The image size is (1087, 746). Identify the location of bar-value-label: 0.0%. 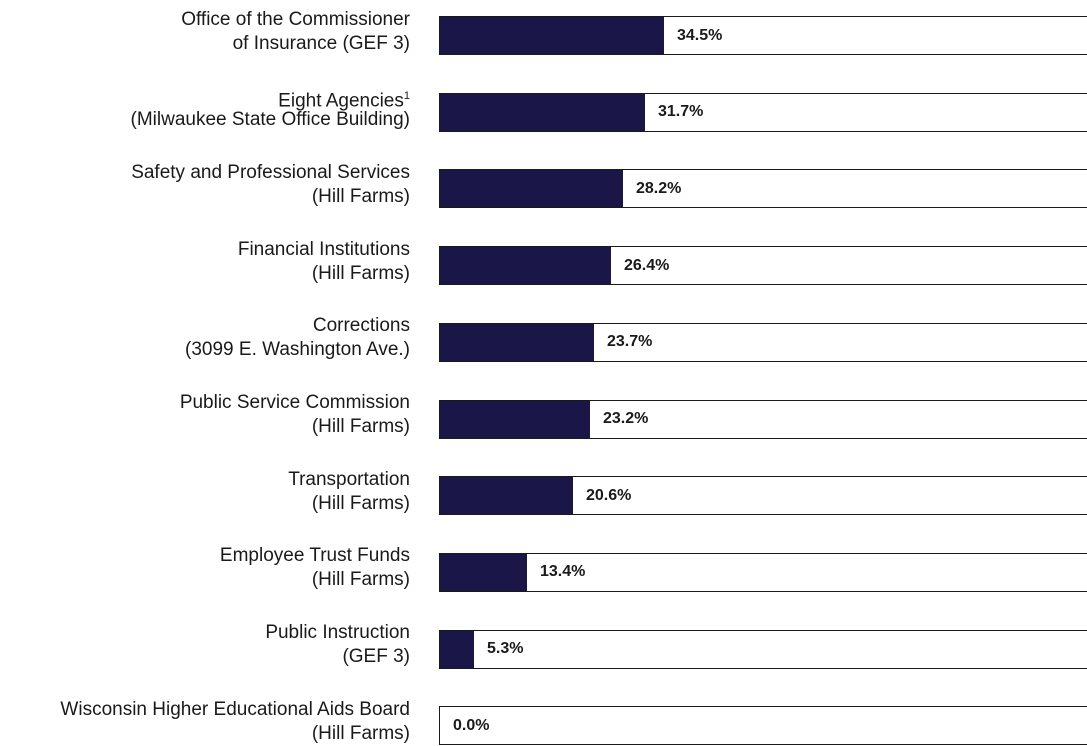
(471, 725).